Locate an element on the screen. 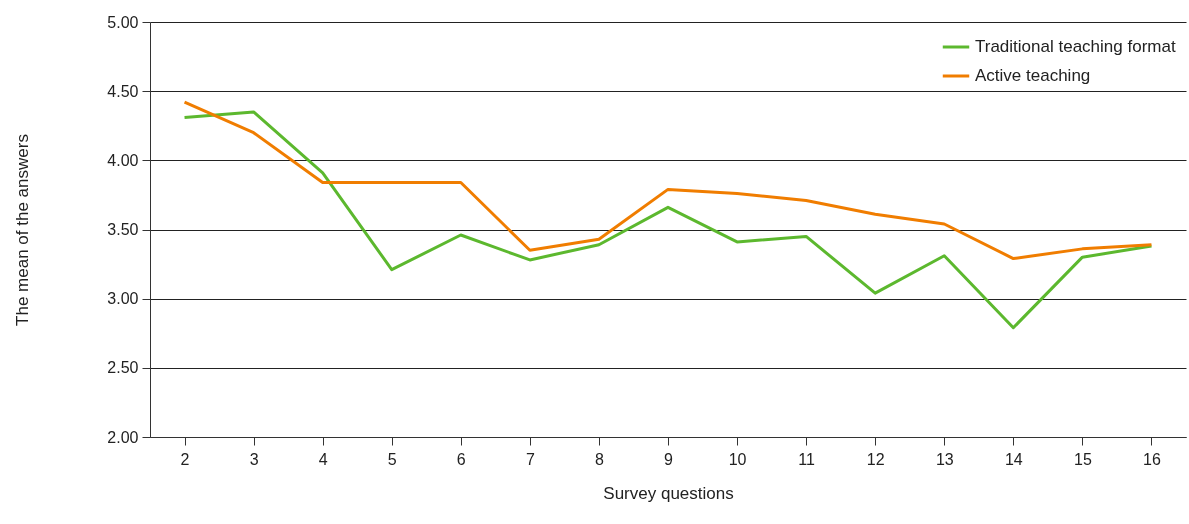  x-tick-label: 14 is located at coordinates (1013, 459).